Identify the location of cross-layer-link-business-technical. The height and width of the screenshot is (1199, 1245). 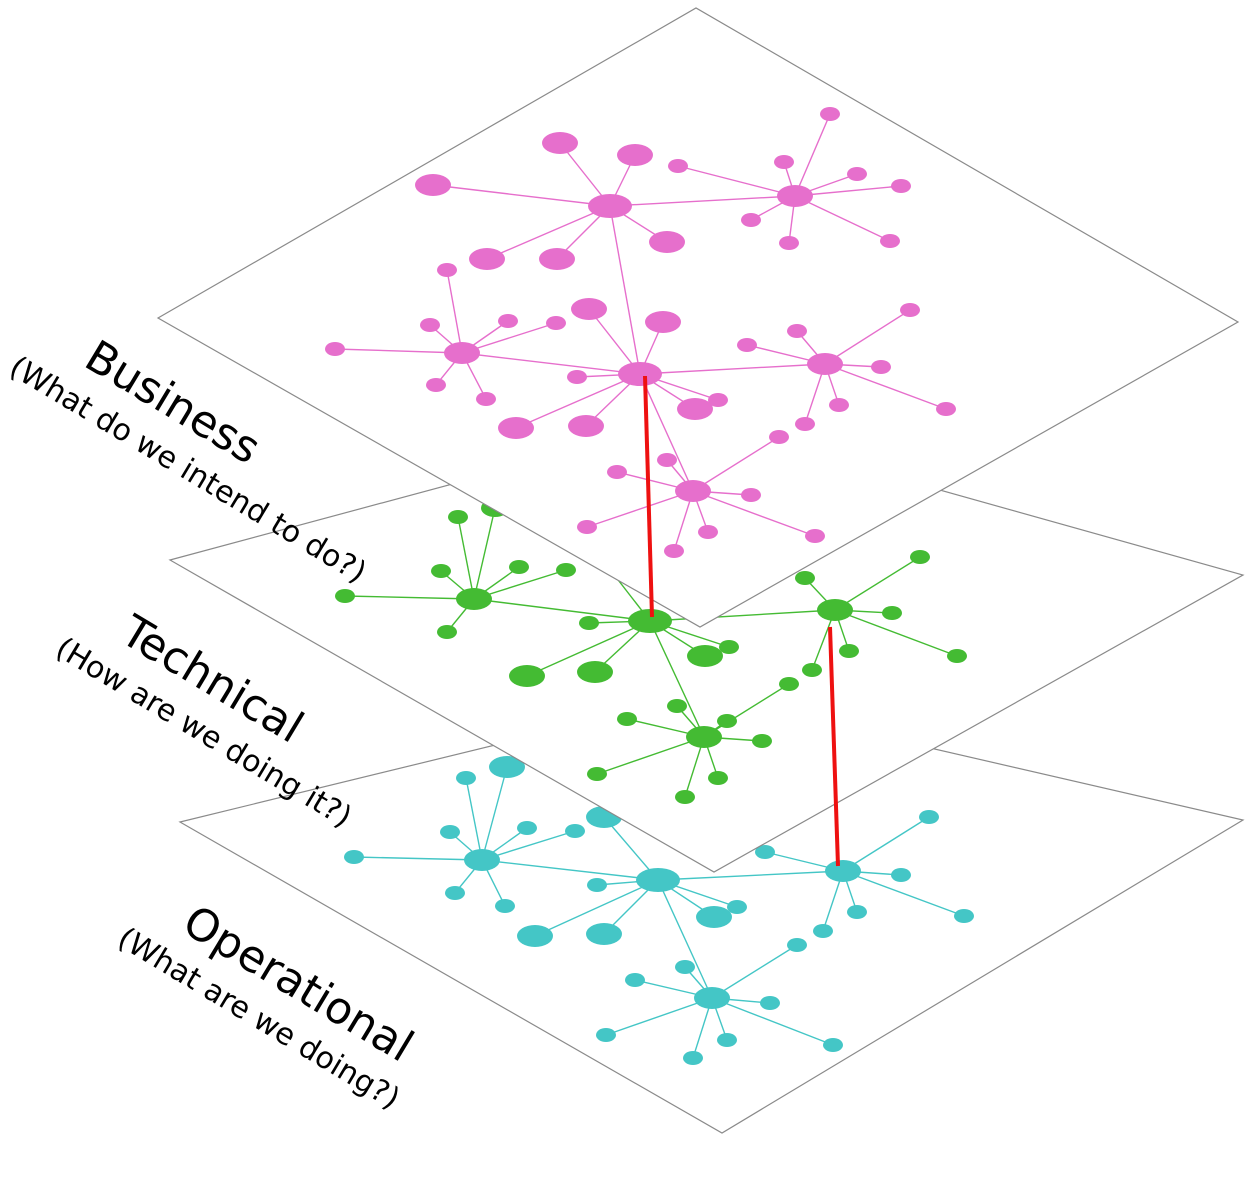
(648, 496).